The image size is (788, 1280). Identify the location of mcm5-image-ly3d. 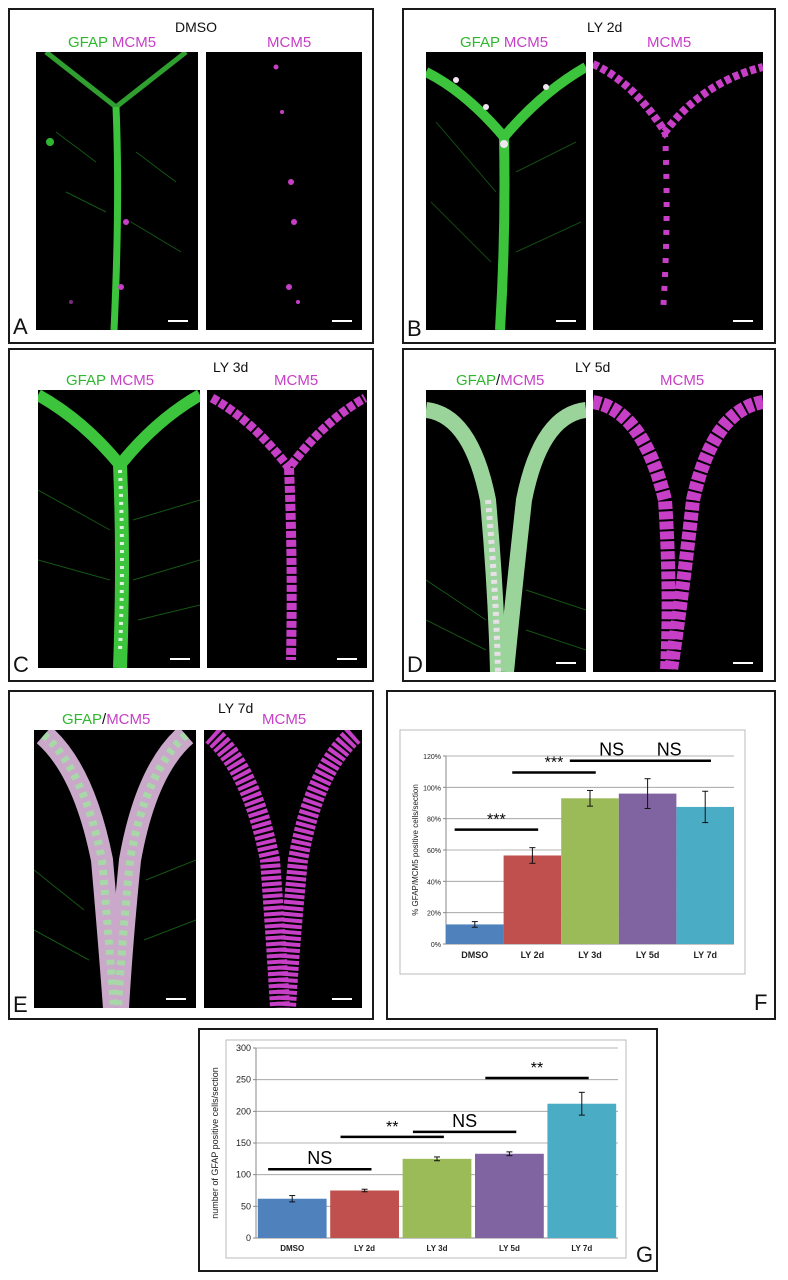
(288, 527).